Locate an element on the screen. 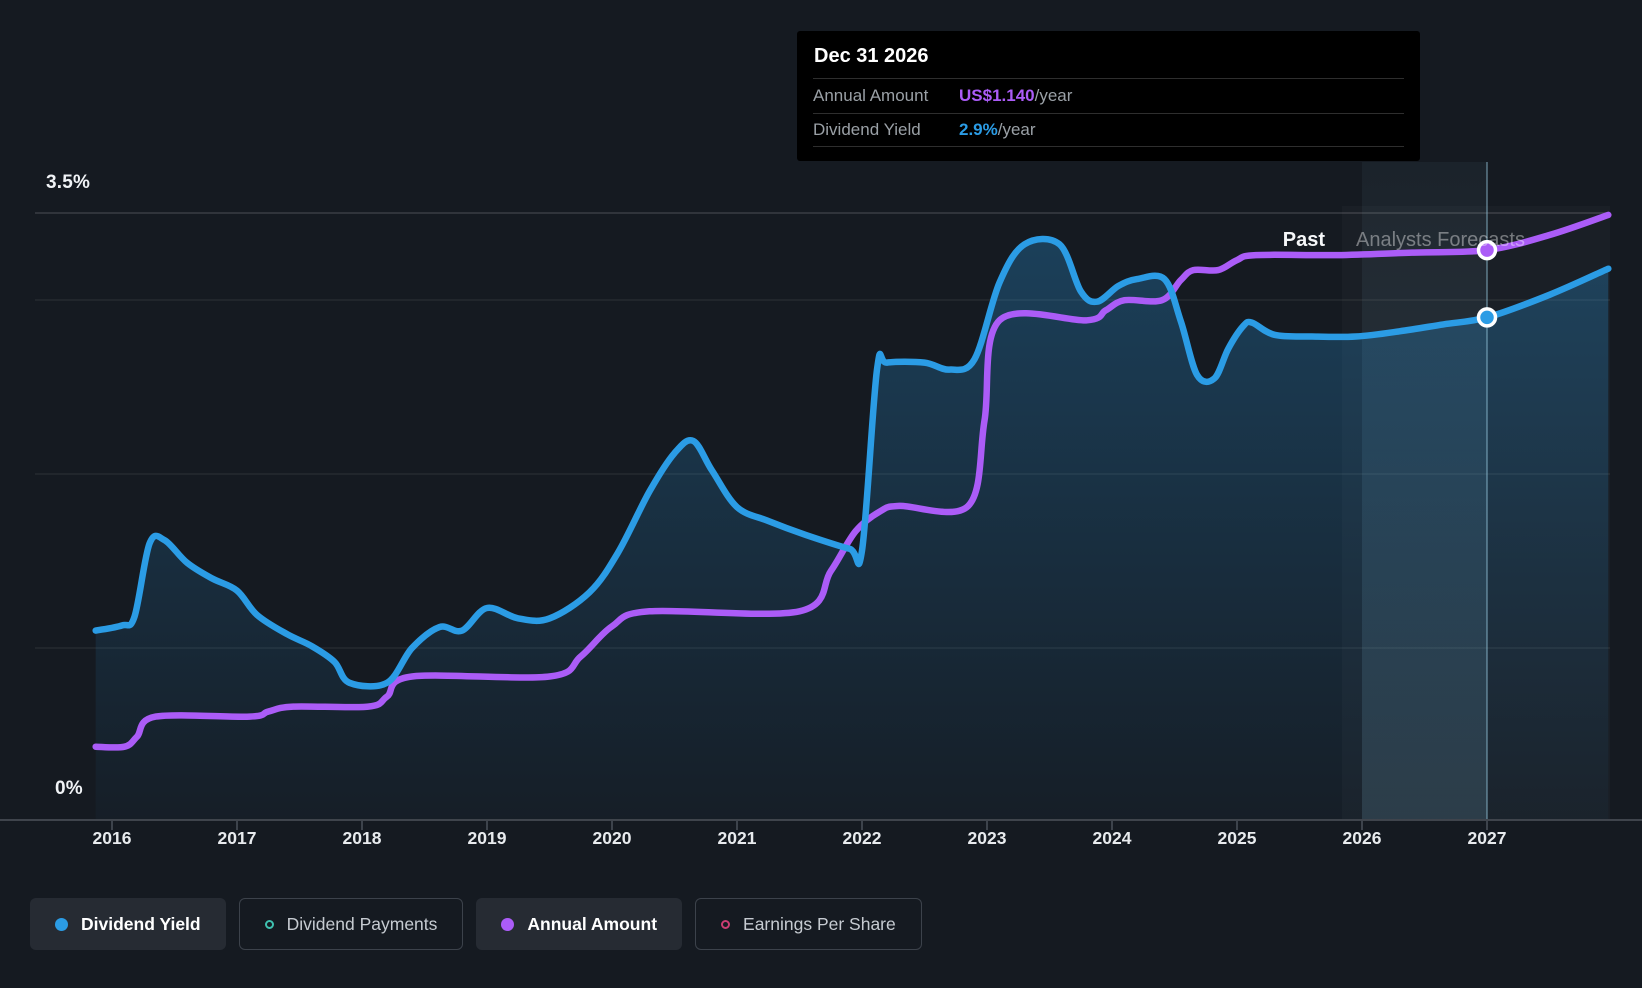  year-label: 2026 is located at coordinates (1362, 838).